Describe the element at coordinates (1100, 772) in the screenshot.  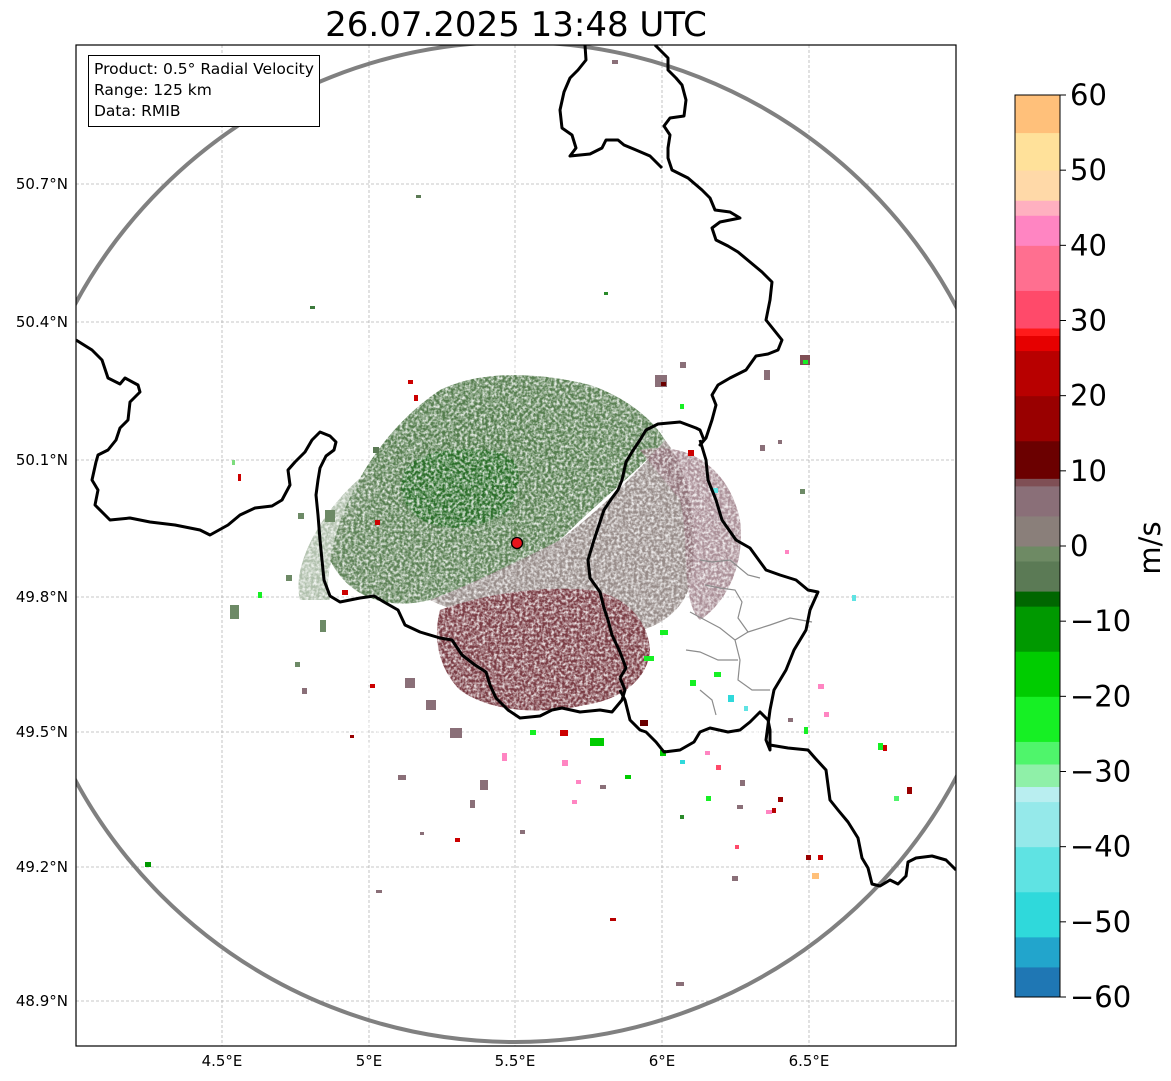
I see `colorbar-tick-label: −30` at that location.